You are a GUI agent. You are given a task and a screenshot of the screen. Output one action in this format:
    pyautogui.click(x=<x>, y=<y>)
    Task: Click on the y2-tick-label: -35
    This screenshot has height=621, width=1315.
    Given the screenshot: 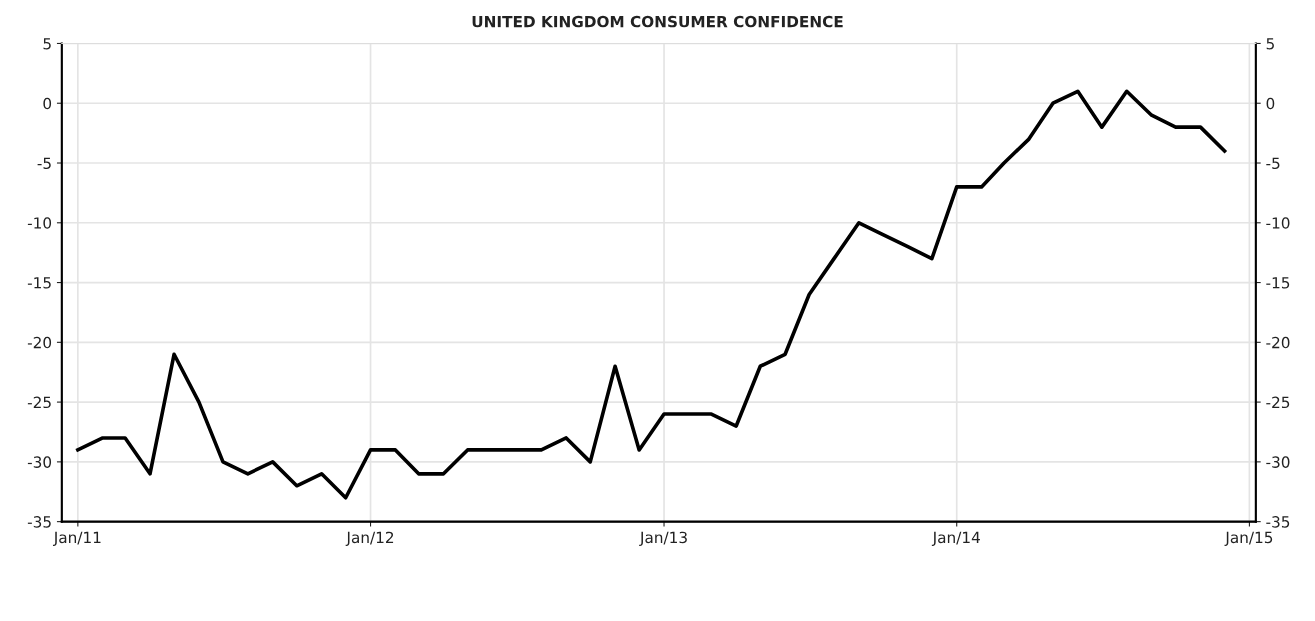 What is the action you would take?
    pyautogui.click(x=1278, y=522)
    